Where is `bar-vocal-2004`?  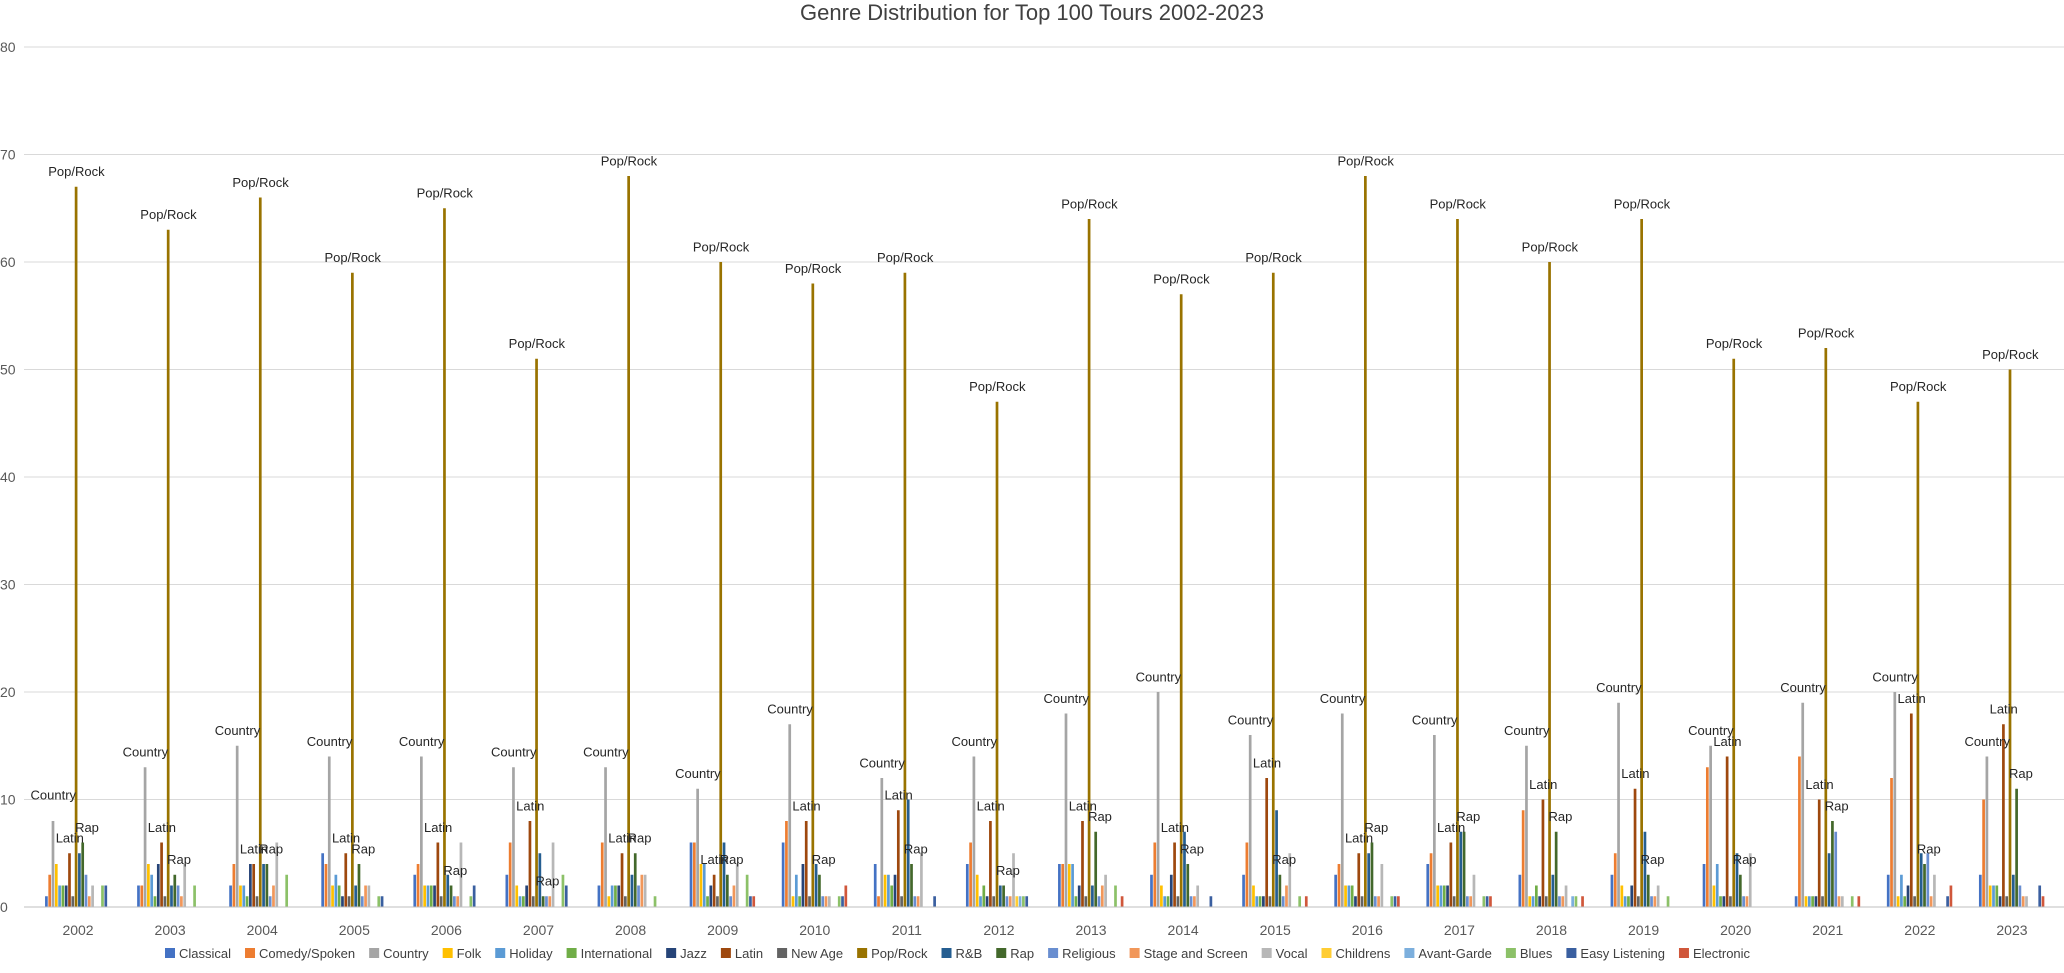 bar-vocal-2004 is located at coordinates (277, 874).